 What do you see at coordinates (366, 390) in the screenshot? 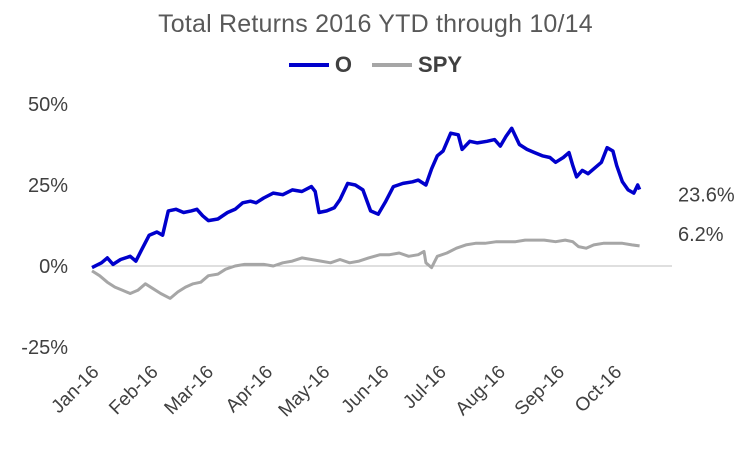
I see `x-tick-label: Jun-16` at bounding box center [366, 390].